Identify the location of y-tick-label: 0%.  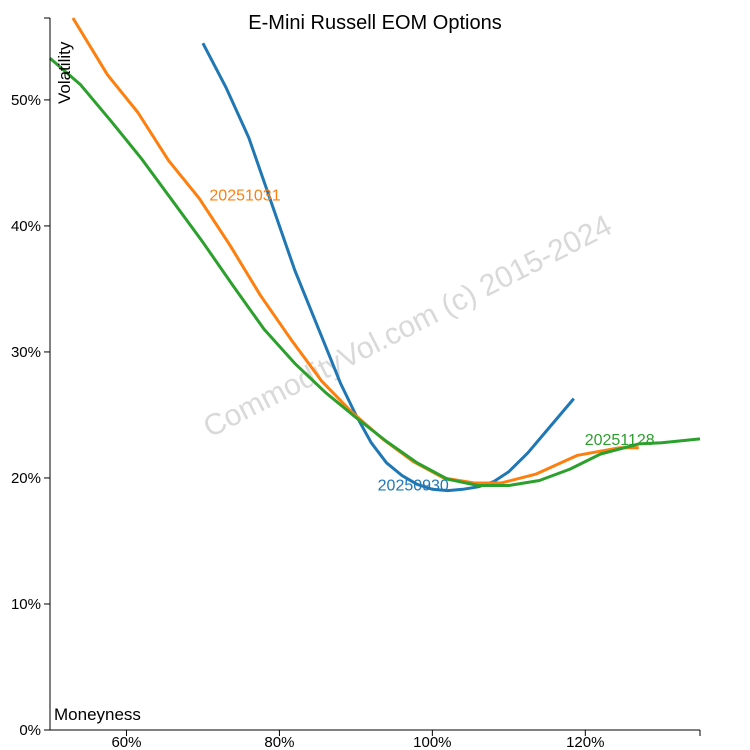
(30, 730).